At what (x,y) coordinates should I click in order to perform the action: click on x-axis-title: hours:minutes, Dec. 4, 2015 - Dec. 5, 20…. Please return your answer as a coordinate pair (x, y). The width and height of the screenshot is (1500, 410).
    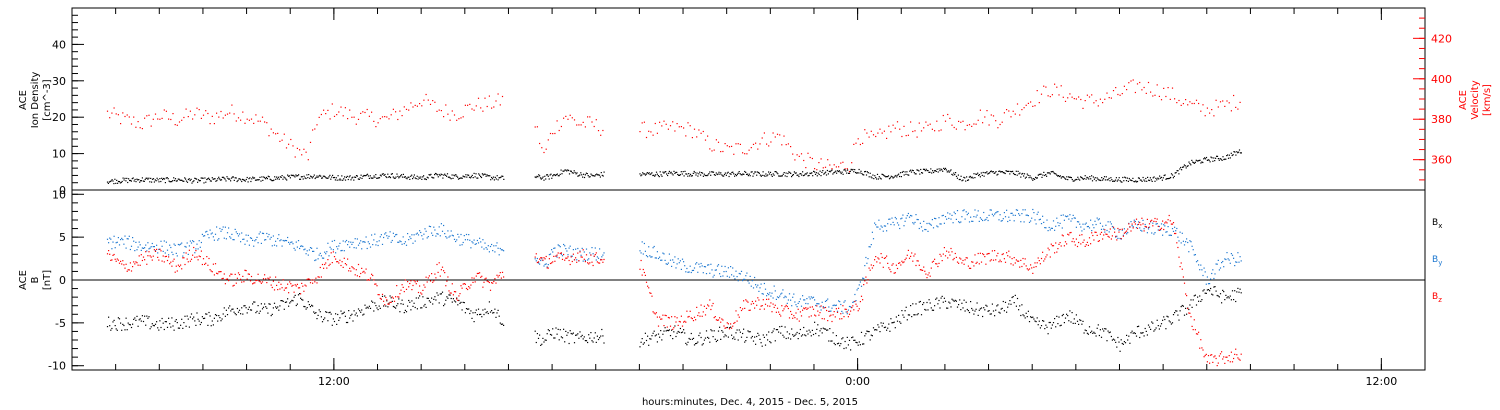
    Looking at the image, I should click on (750, 402).